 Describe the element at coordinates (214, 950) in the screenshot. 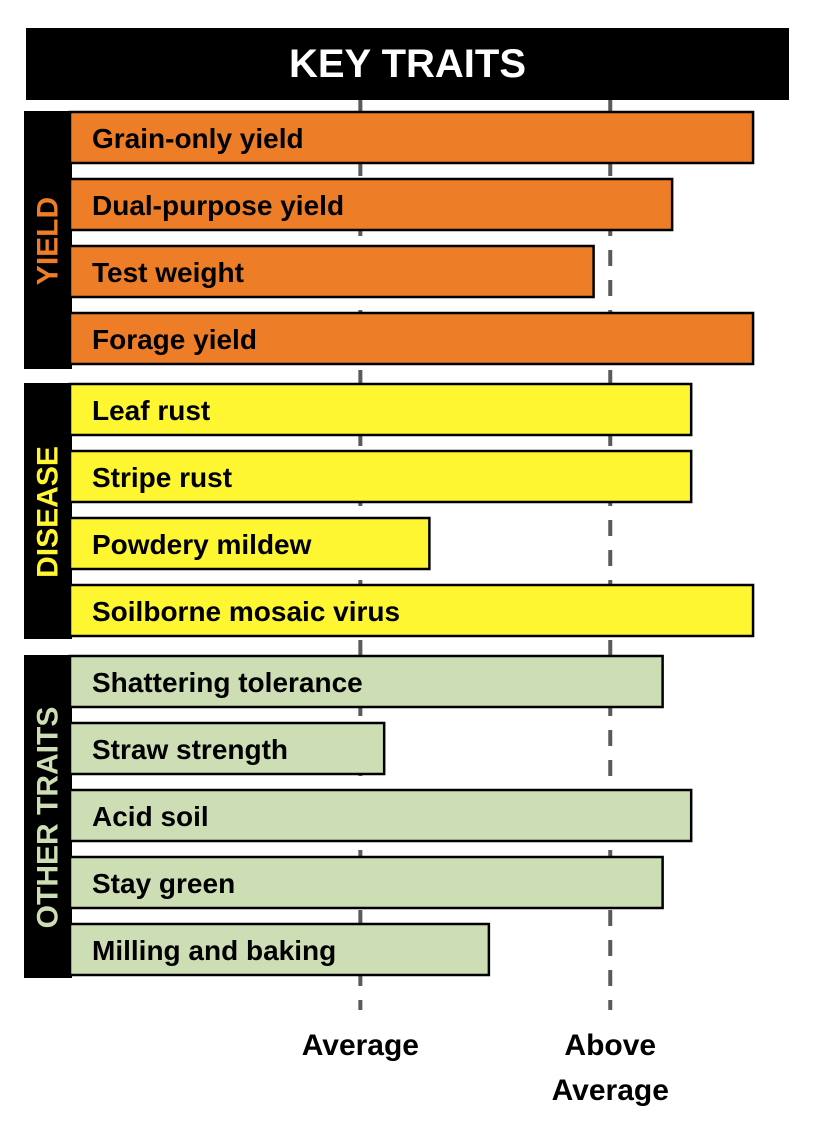

I see `bar-label: Milling and baking` at that location.